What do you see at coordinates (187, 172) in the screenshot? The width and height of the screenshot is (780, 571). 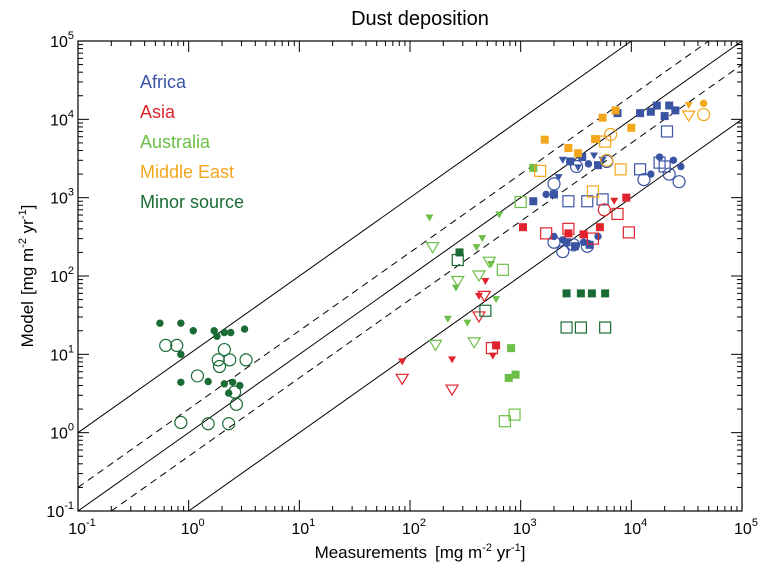 I see `legend-entry-middle-east: Middle East` at bounding box center [187, 172].